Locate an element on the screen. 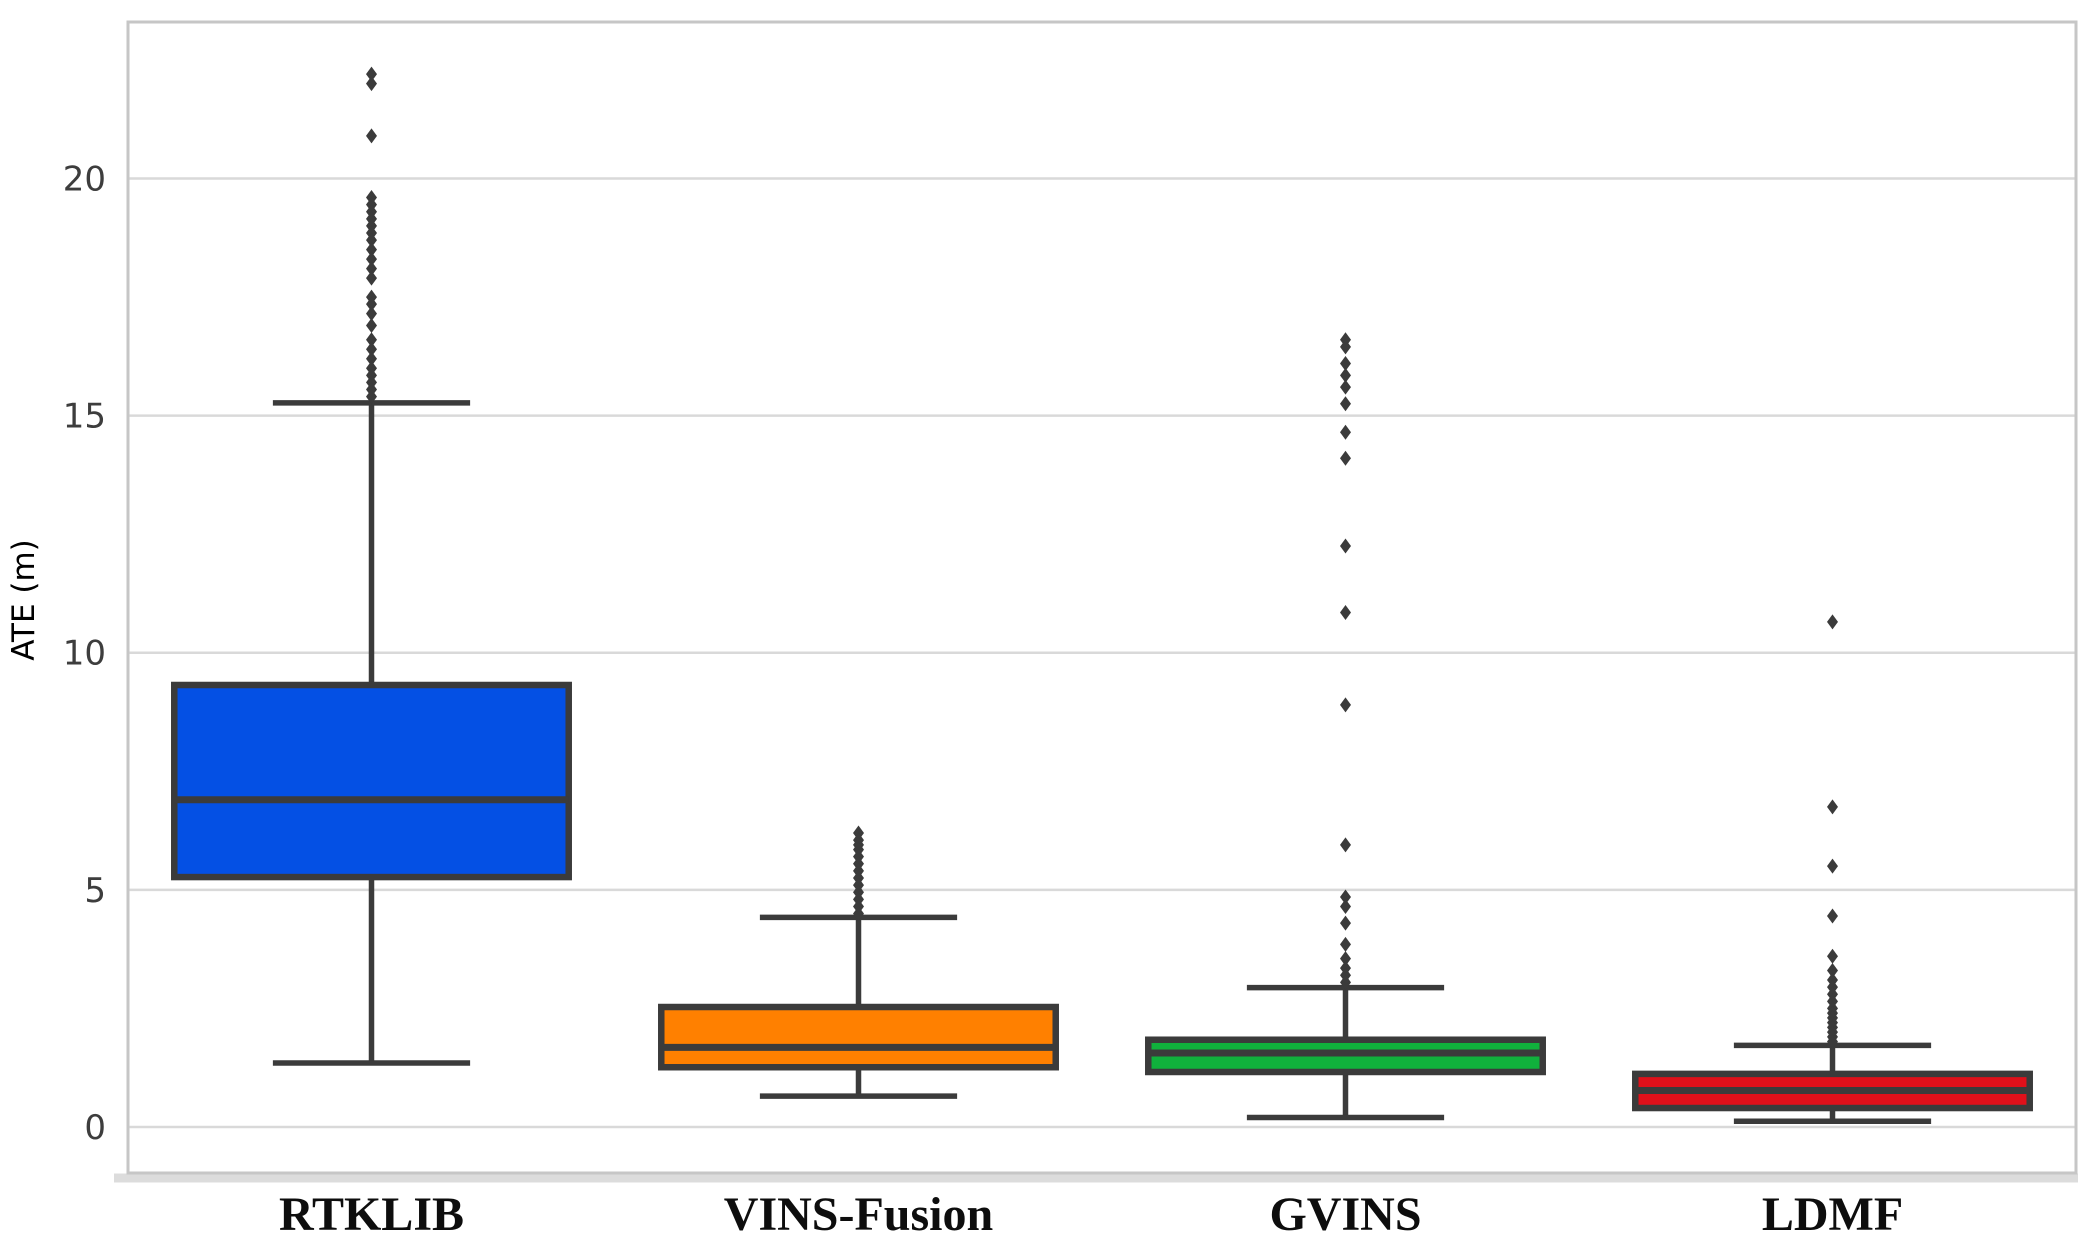 Image resolution: width=2098 pixels, height=1258 pixels. box-group-GVINS is located at coordinates (1345, 726).